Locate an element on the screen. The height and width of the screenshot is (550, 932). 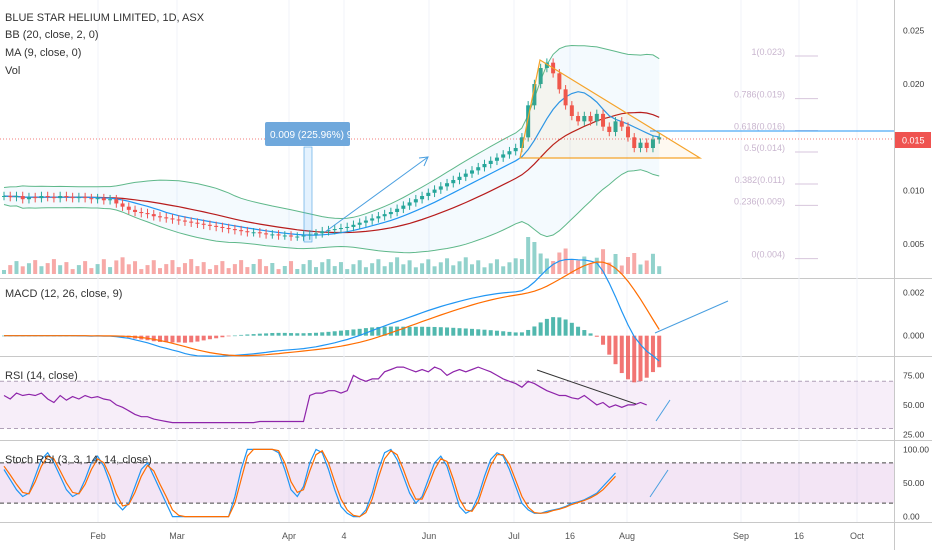
measure-label-box is located at coordinates (307, 134).